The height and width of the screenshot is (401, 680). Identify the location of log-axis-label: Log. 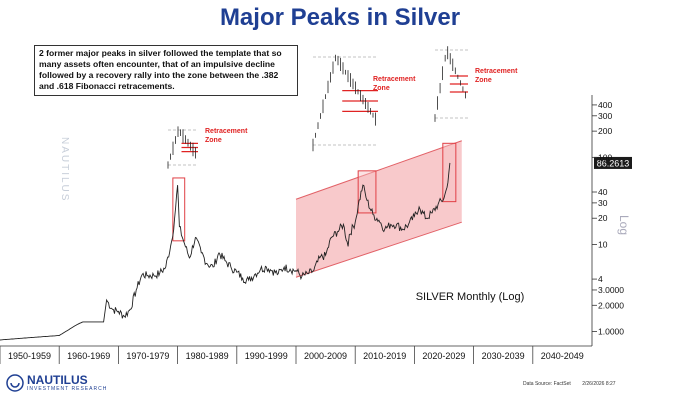
(624, 225).